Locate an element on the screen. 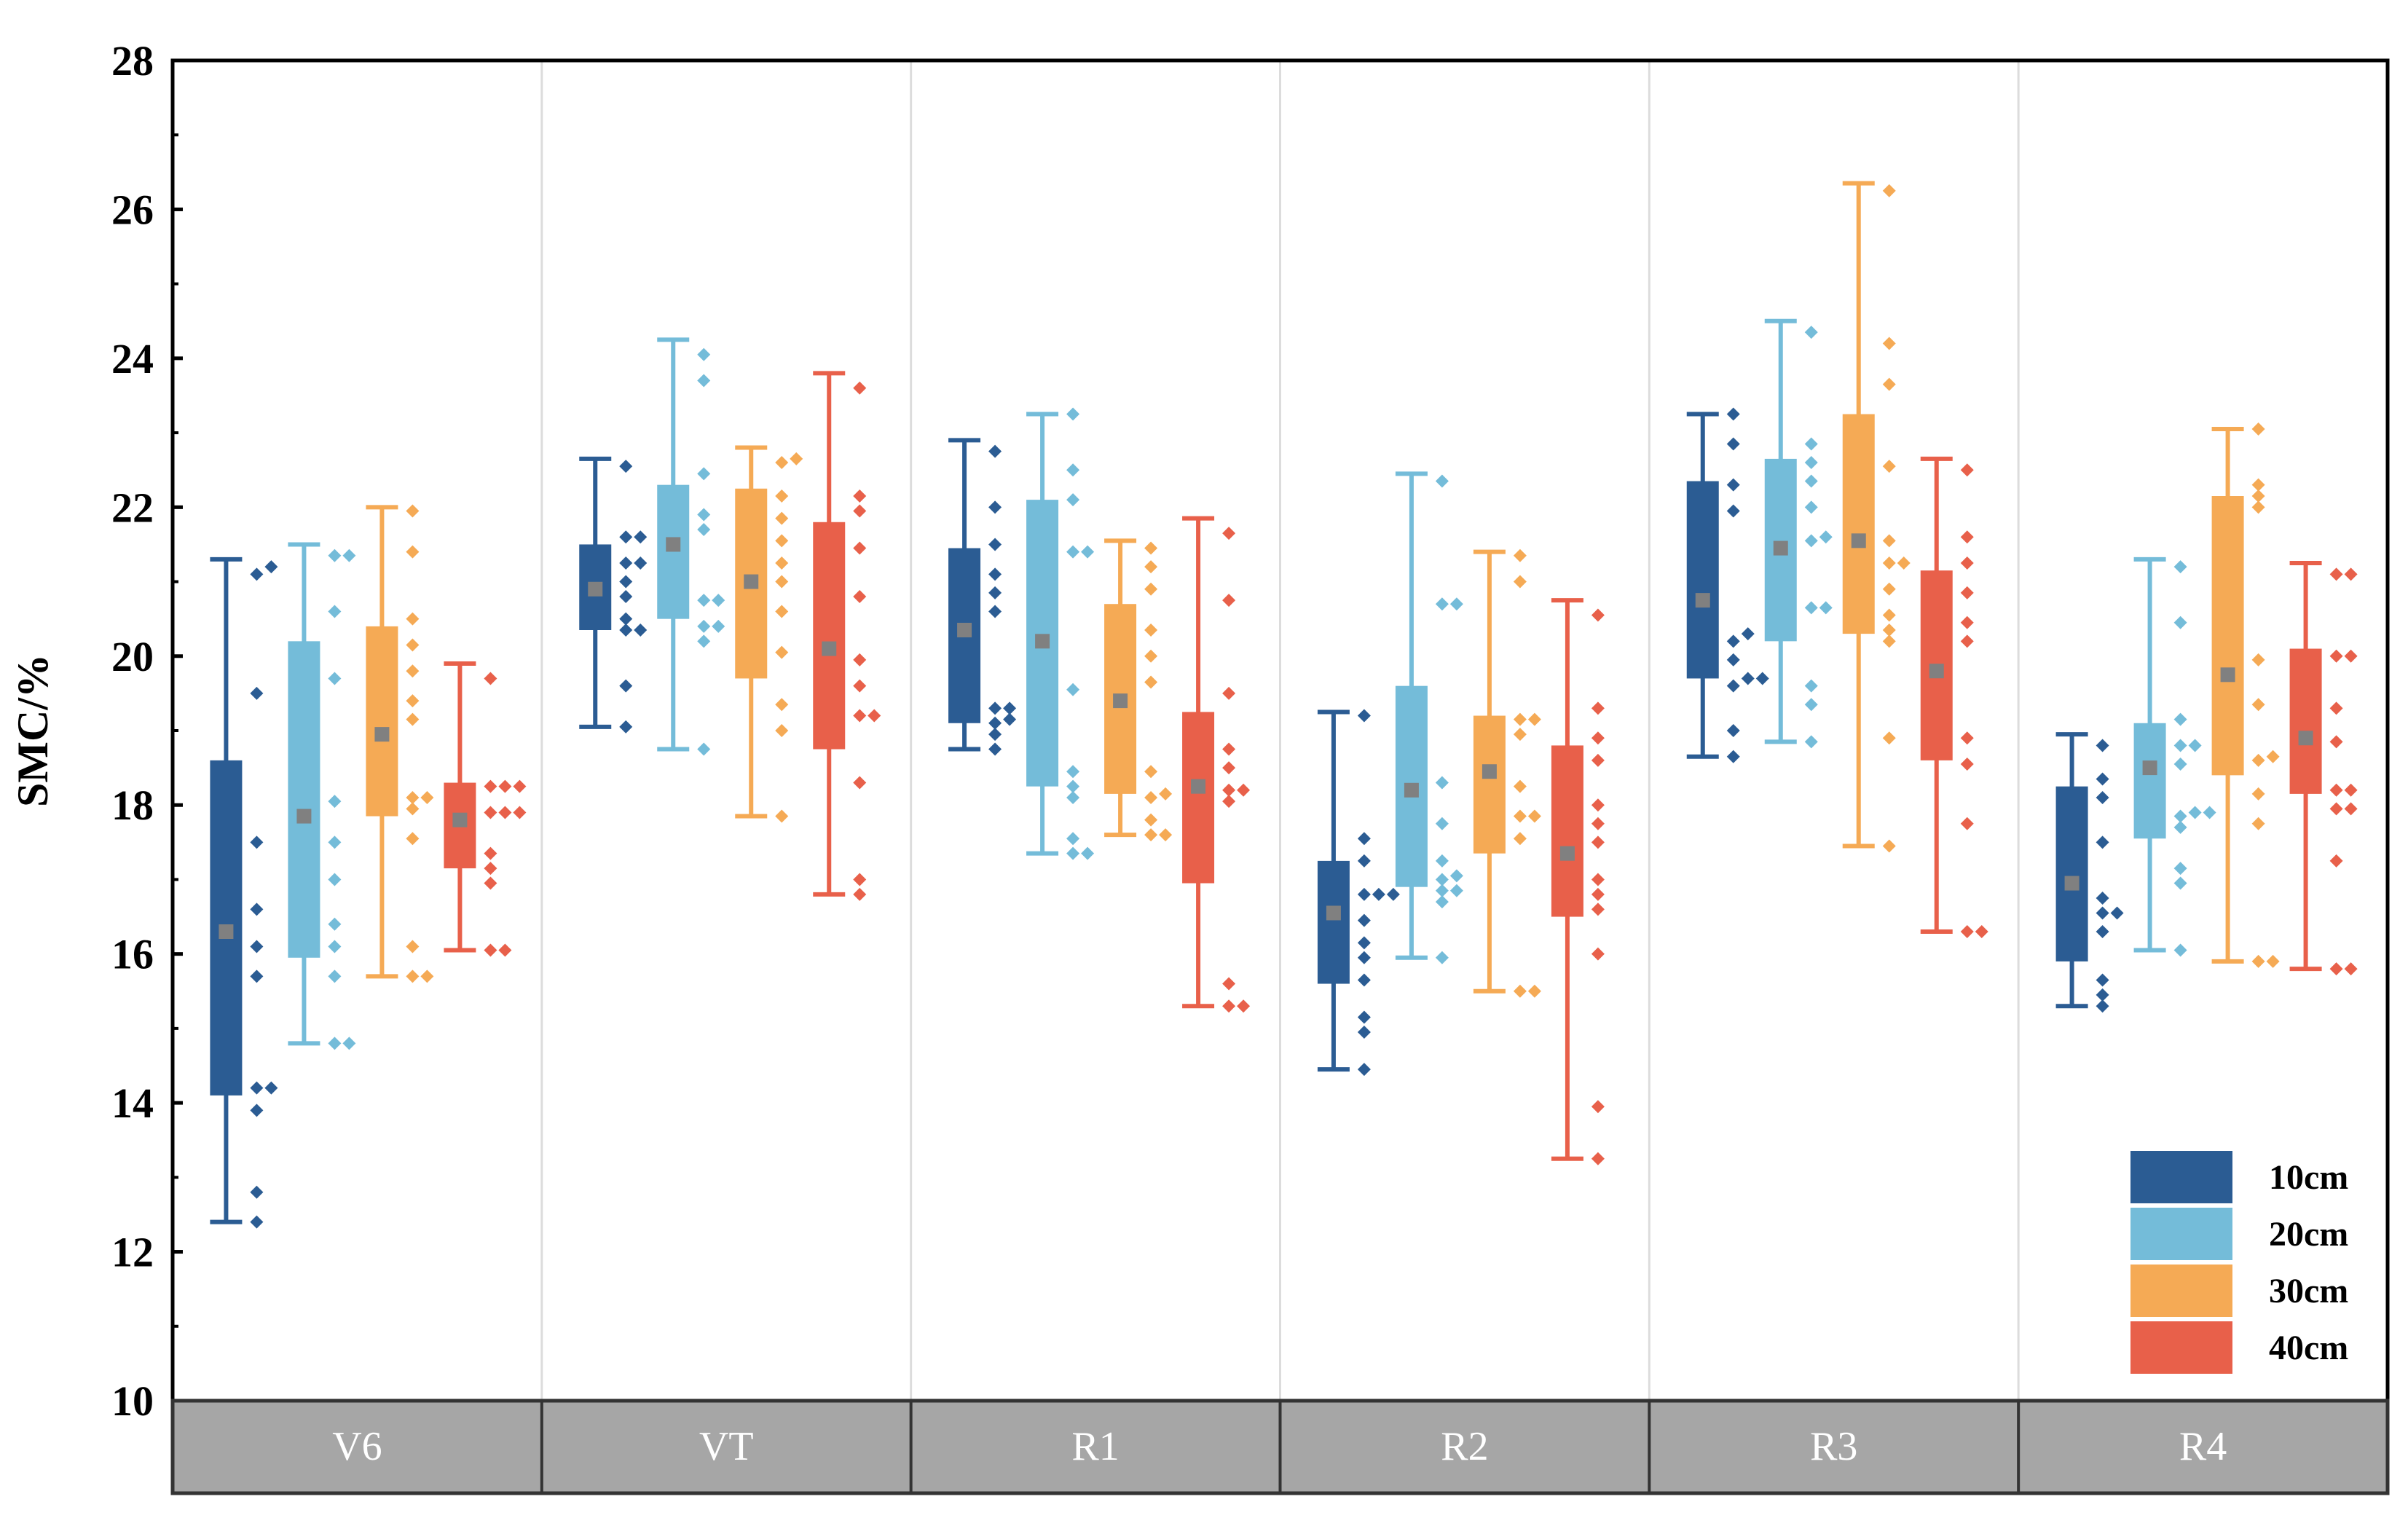 This screenshot has width=2408, height=1526. y-axis-title: SMC/% is located at coordinates (33, 730).